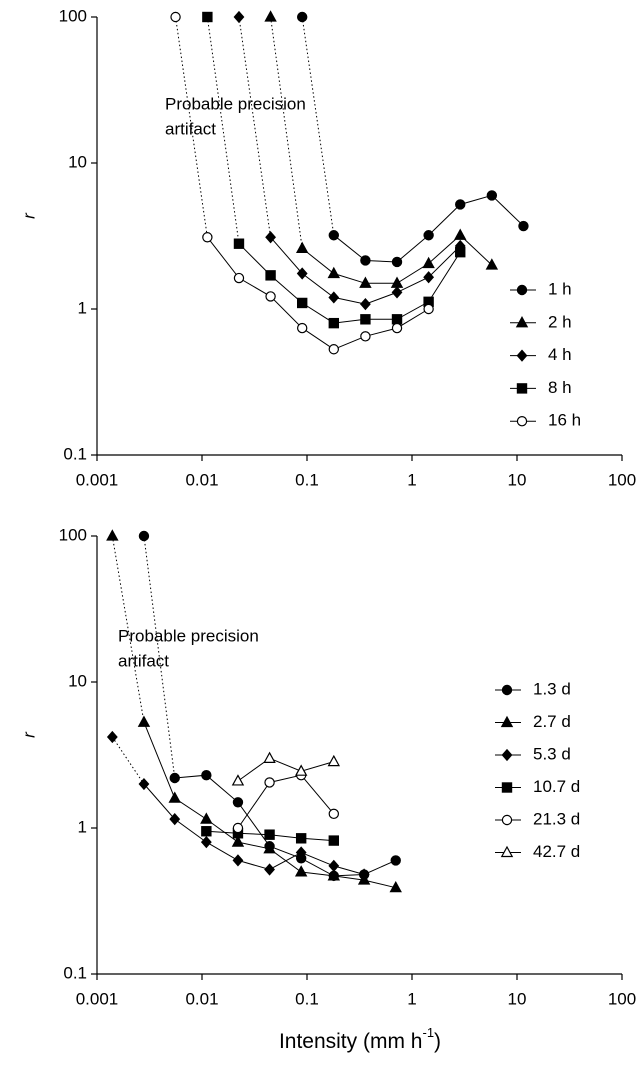 The height and width of the screenshot is (1072, 644). What do you see at coordinates (564, 420) in the screenshot?
I see `legend-label: 16 h` at bounding box center [564, 420].